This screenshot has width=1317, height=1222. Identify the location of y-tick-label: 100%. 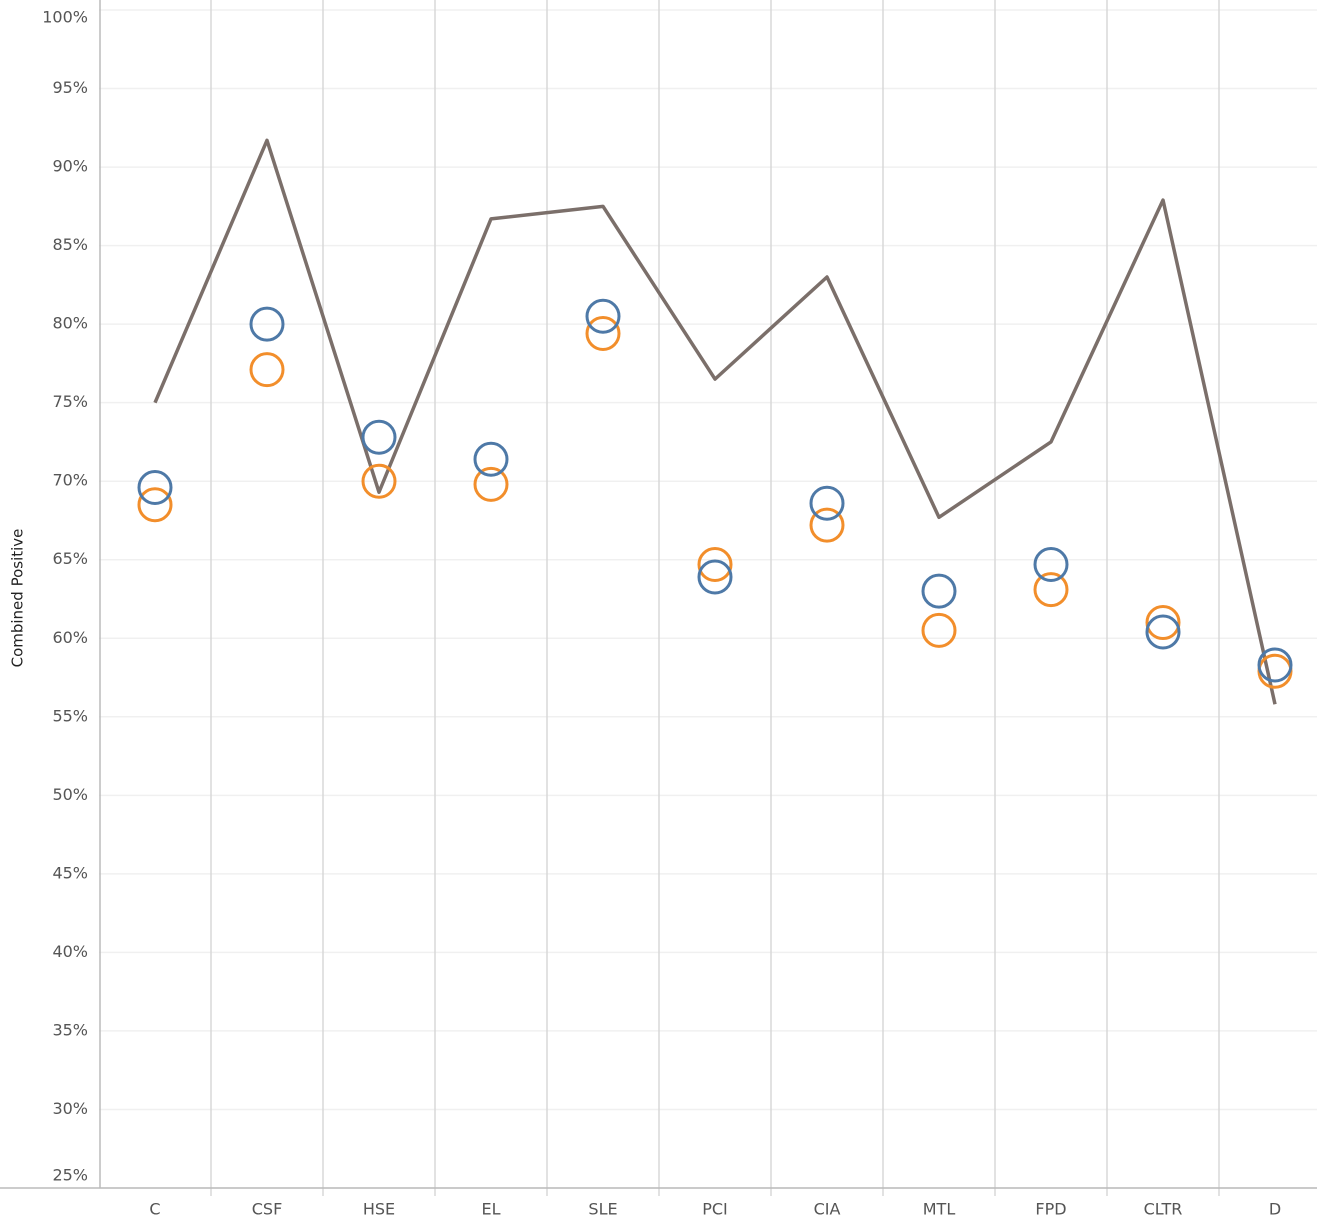
(65, 17).